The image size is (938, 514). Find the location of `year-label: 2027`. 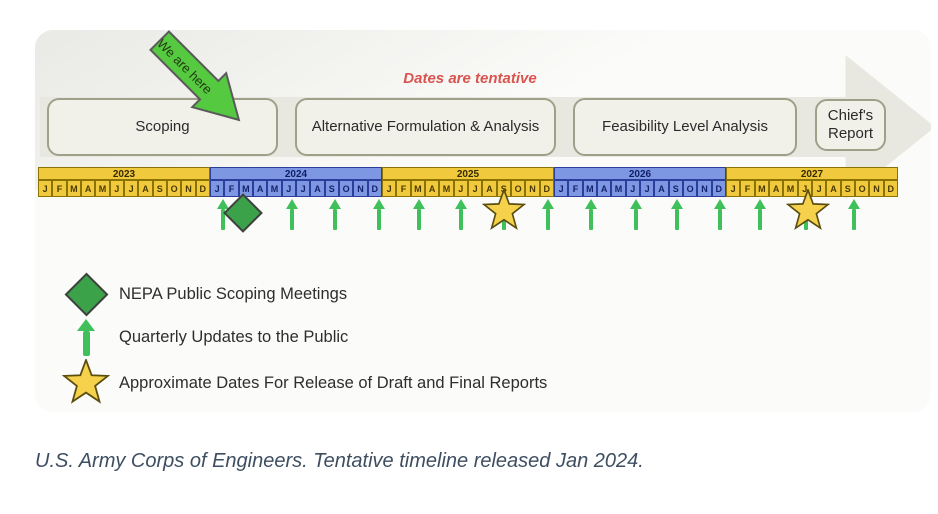

year-label: 2027 is located at coordinates (812, 173).